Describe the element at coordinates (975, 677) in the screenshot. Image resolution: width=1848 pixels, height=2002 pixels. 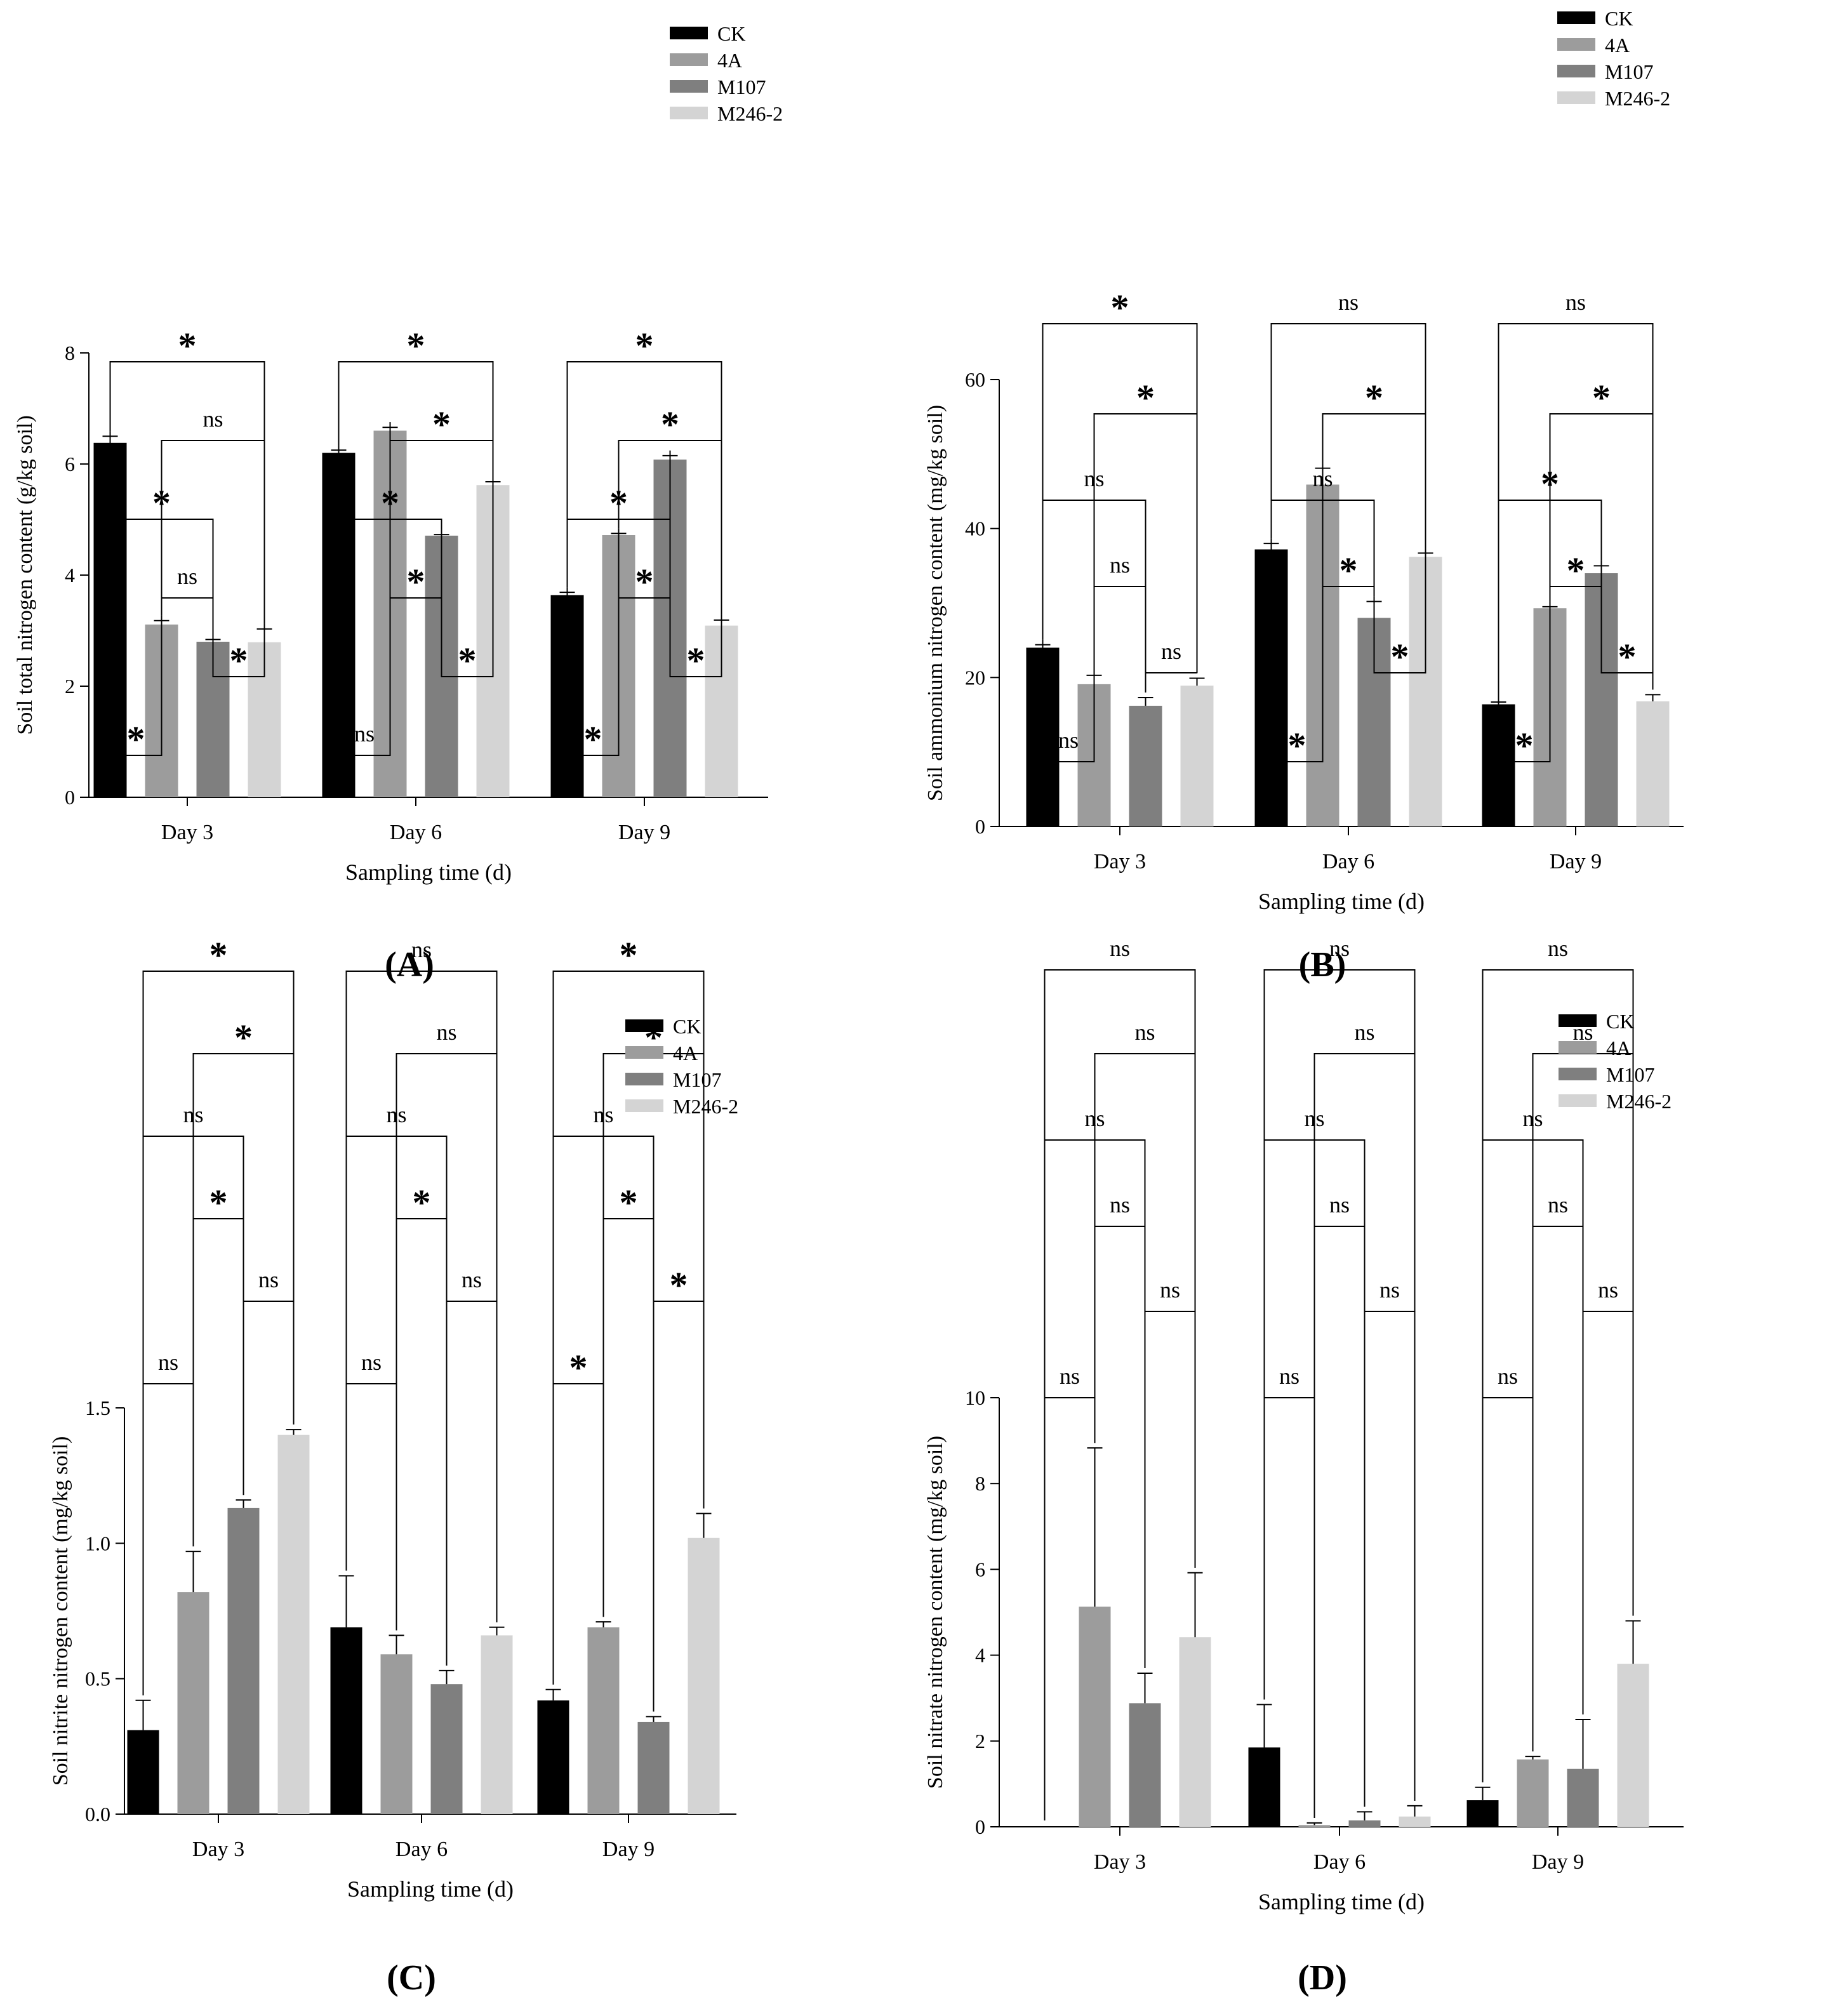
I see `y-tick-label: 20` at that location.